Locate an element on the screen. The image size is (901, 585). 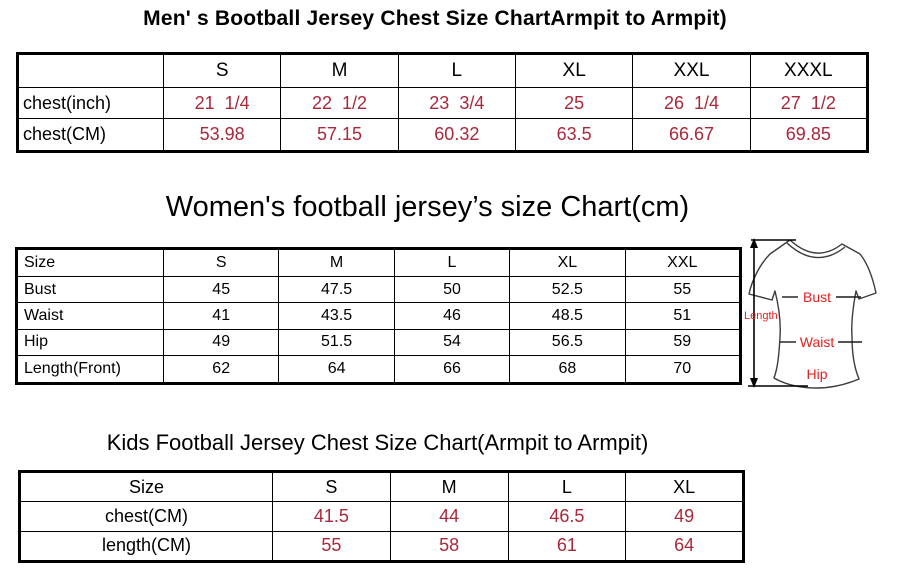
cell-value: 25 is located at coordinates (574, 103).